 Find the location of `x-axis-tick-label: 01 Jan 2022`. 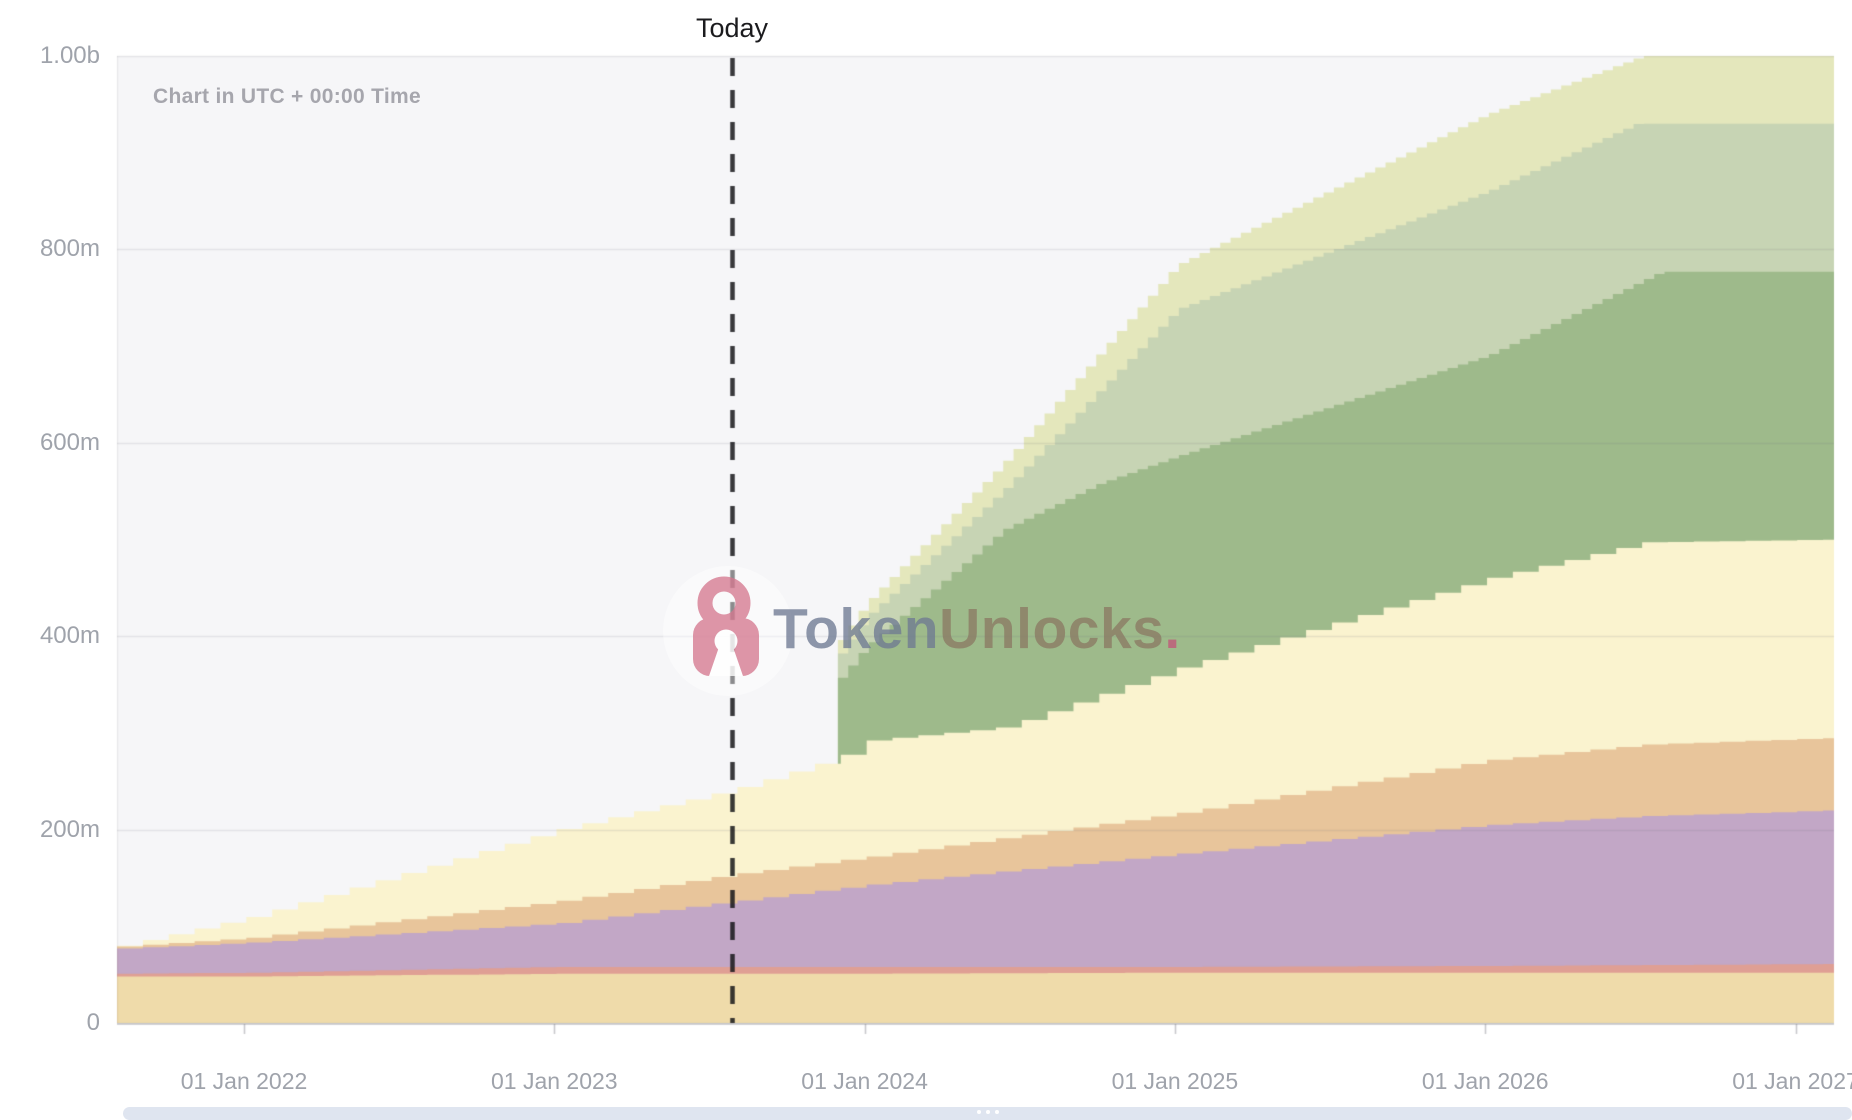

x-axis-tick-label: 01 Jan 2022 is located at coordinates (244, 1081).